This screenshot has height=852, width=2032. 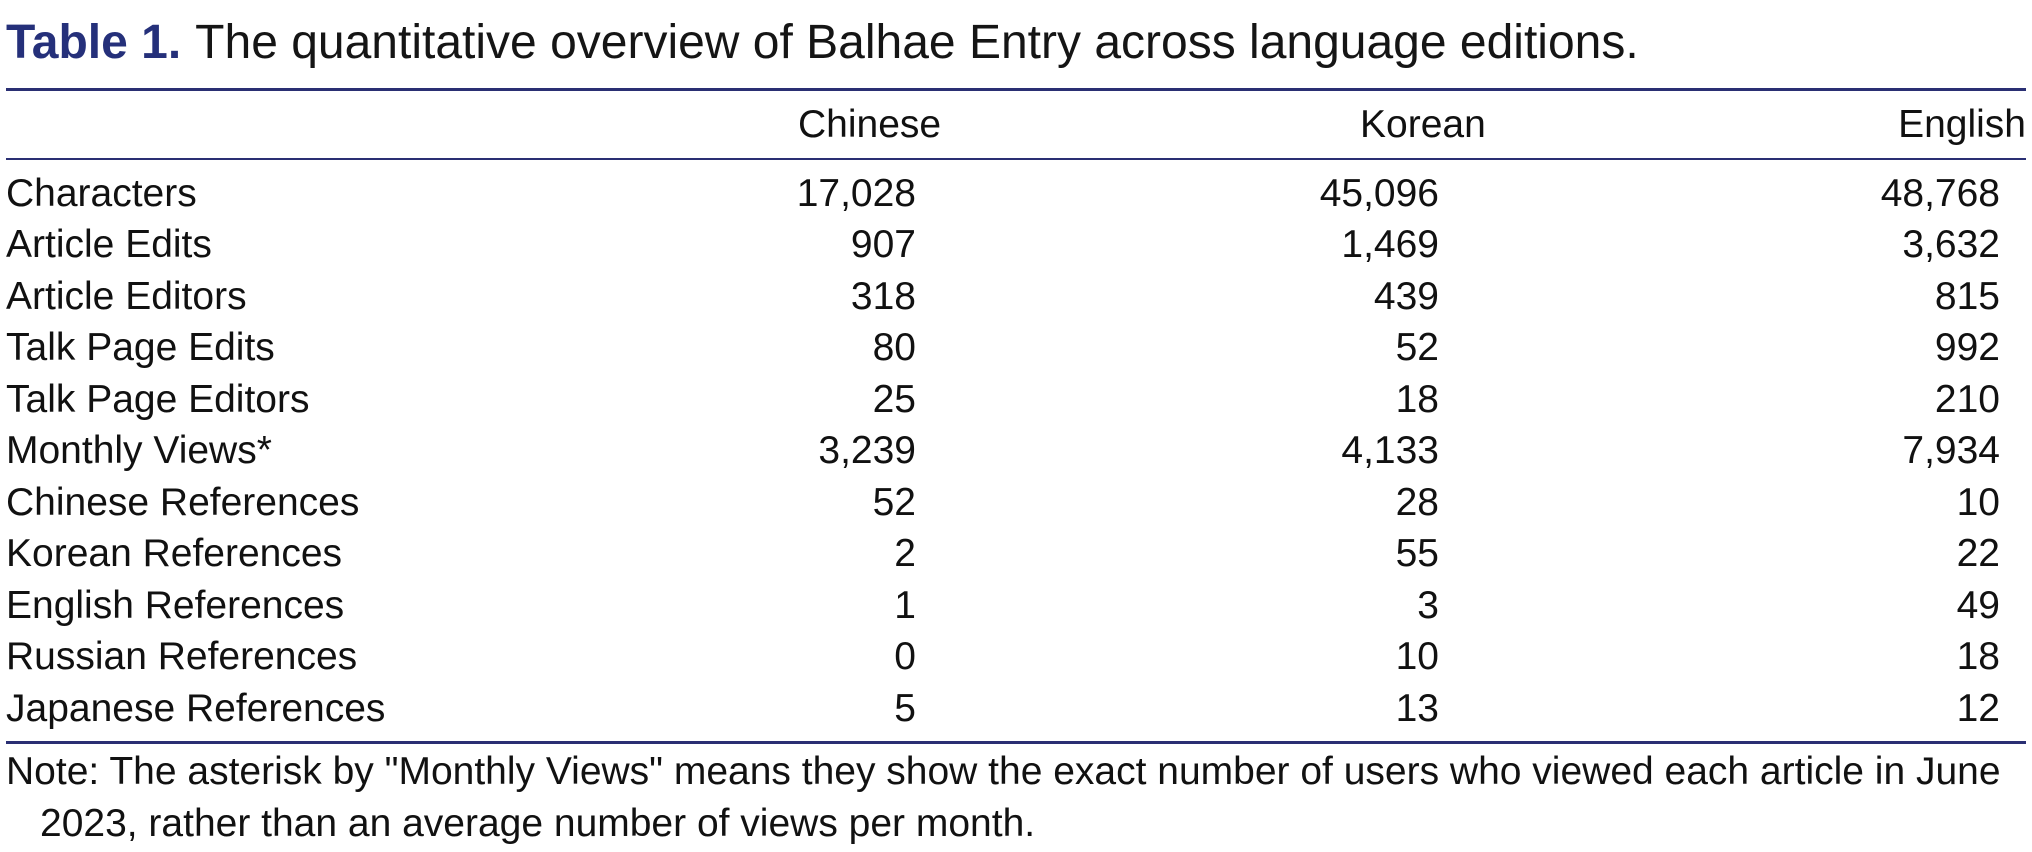 I want to click on cell-chinese: 318, so click(x=883, y=296).